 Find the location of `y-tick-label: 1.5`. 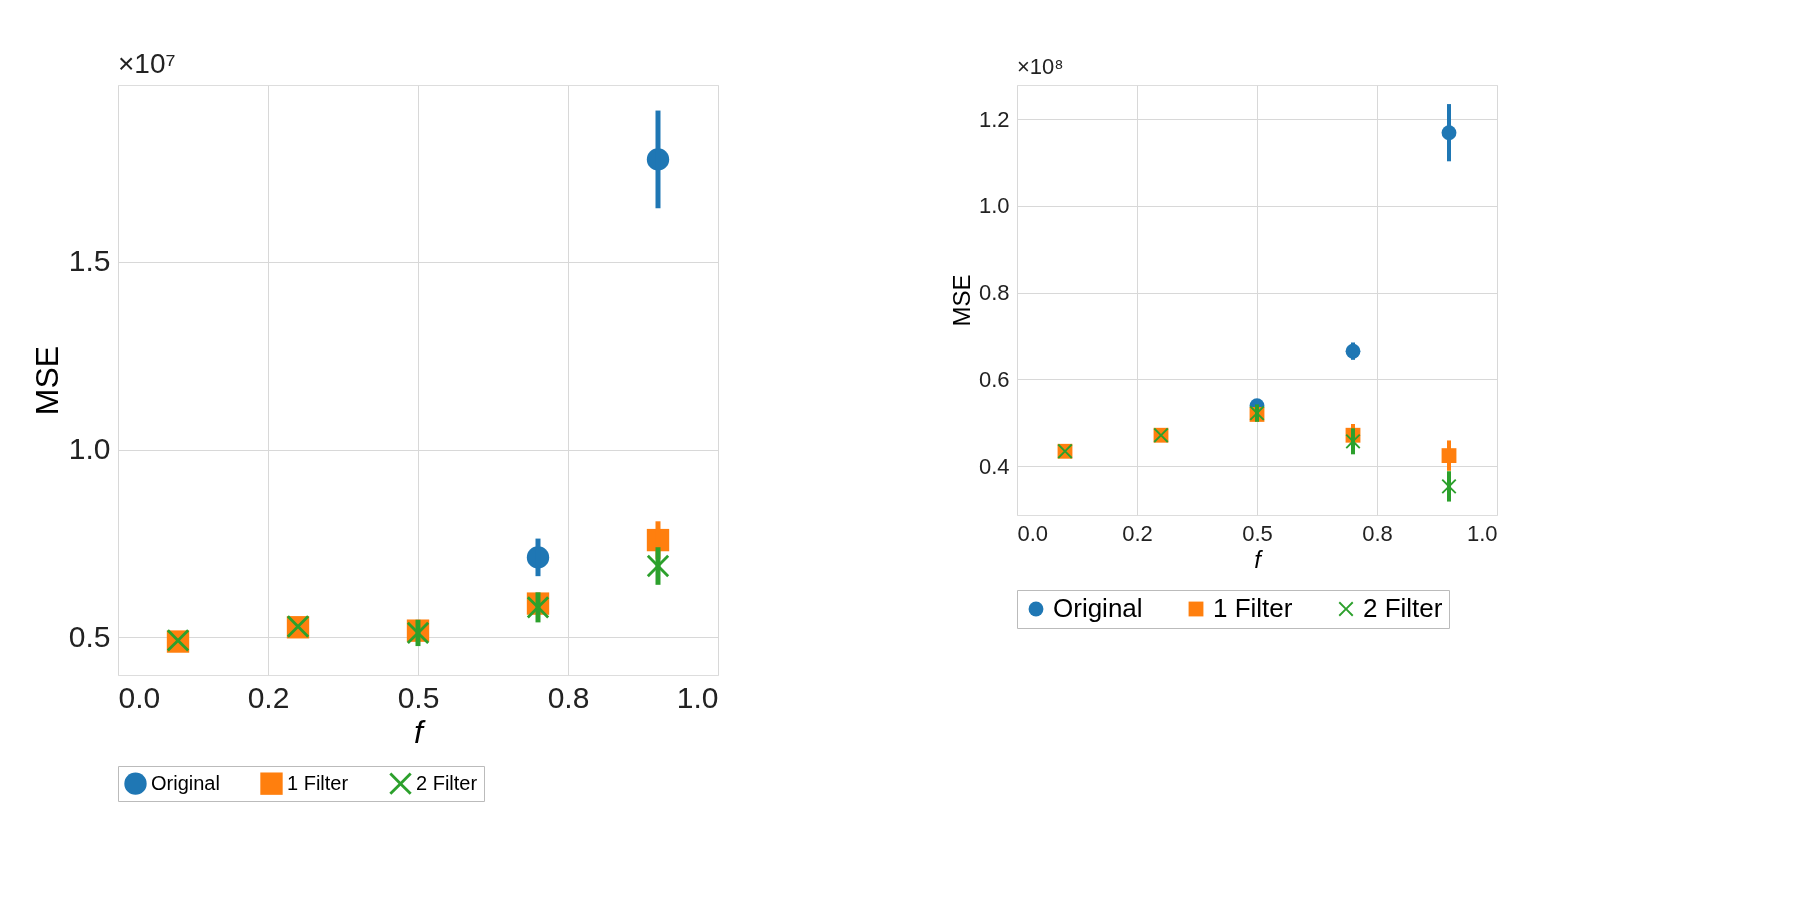

y-tick-label: 1.5 is located at coordinates (89, 261).